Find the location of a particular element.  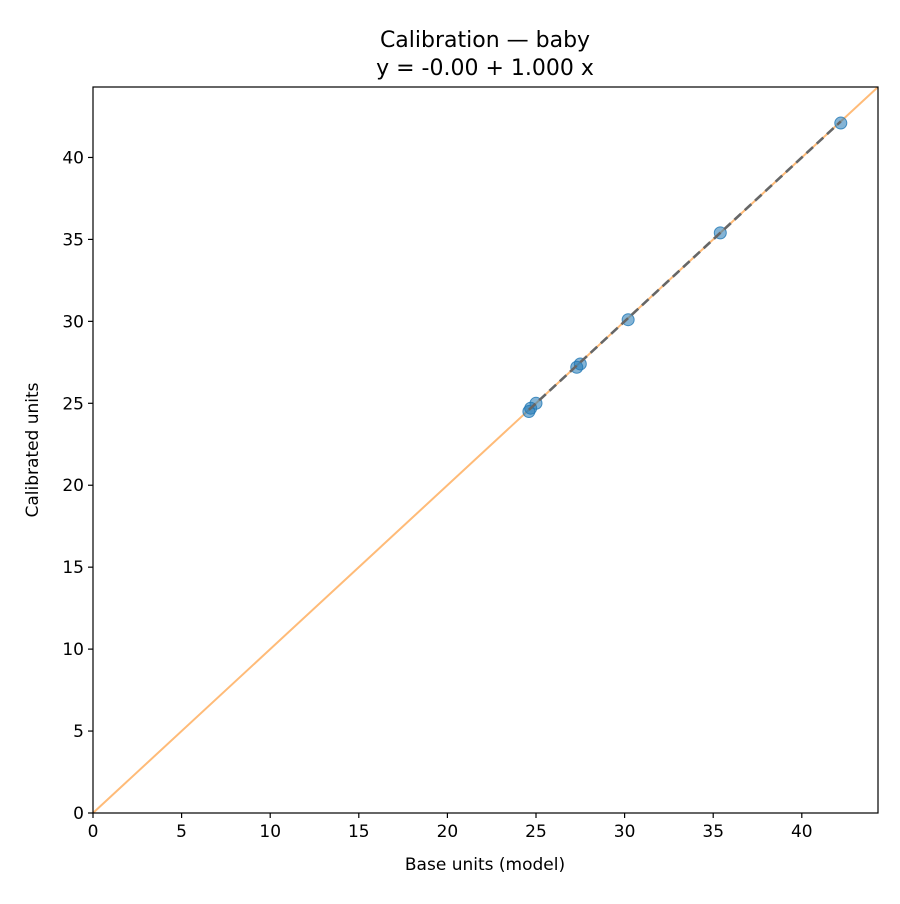

y-tick-label-40: 40 is located at coordinates (73, 158).